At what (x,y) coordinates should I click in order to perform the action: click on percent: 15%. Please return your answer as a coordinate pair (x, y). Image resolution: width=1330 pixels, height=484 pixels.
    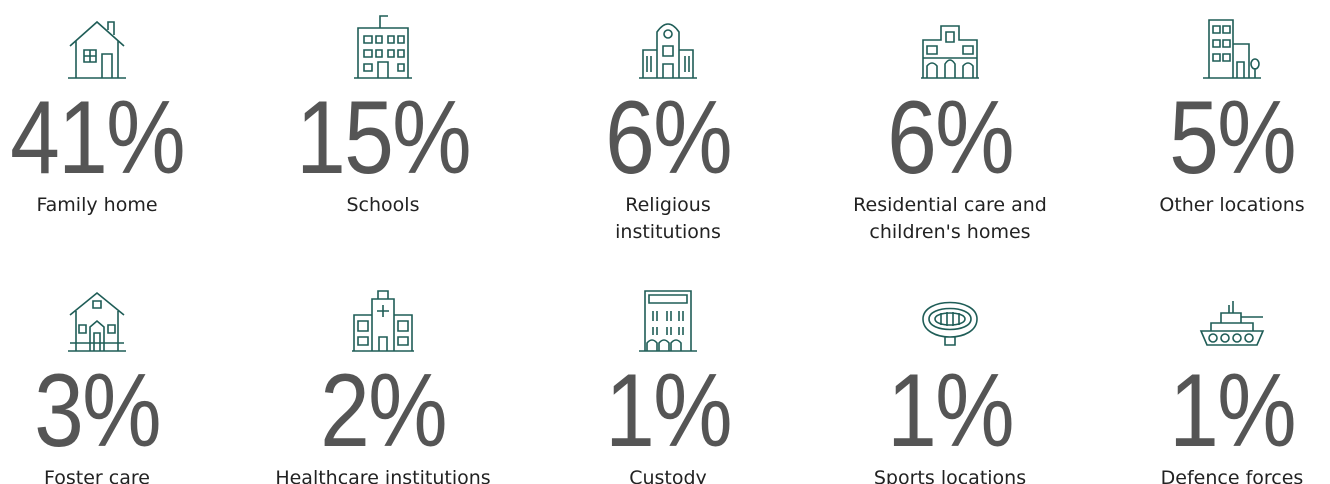
    Looking at the image, I should click on (384, 138).